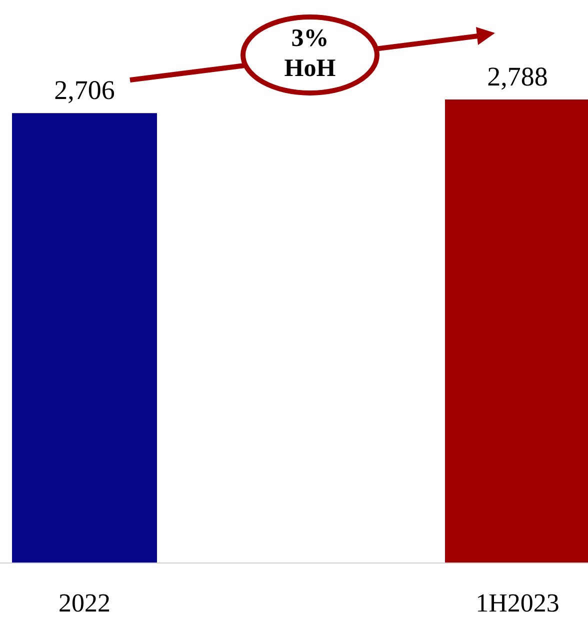 This screenshot has height=619, width=588. What do you see at coordinates (84, 90) in the screenshot?
I see `data-label: 2,706` at bounding box center [84, 90].